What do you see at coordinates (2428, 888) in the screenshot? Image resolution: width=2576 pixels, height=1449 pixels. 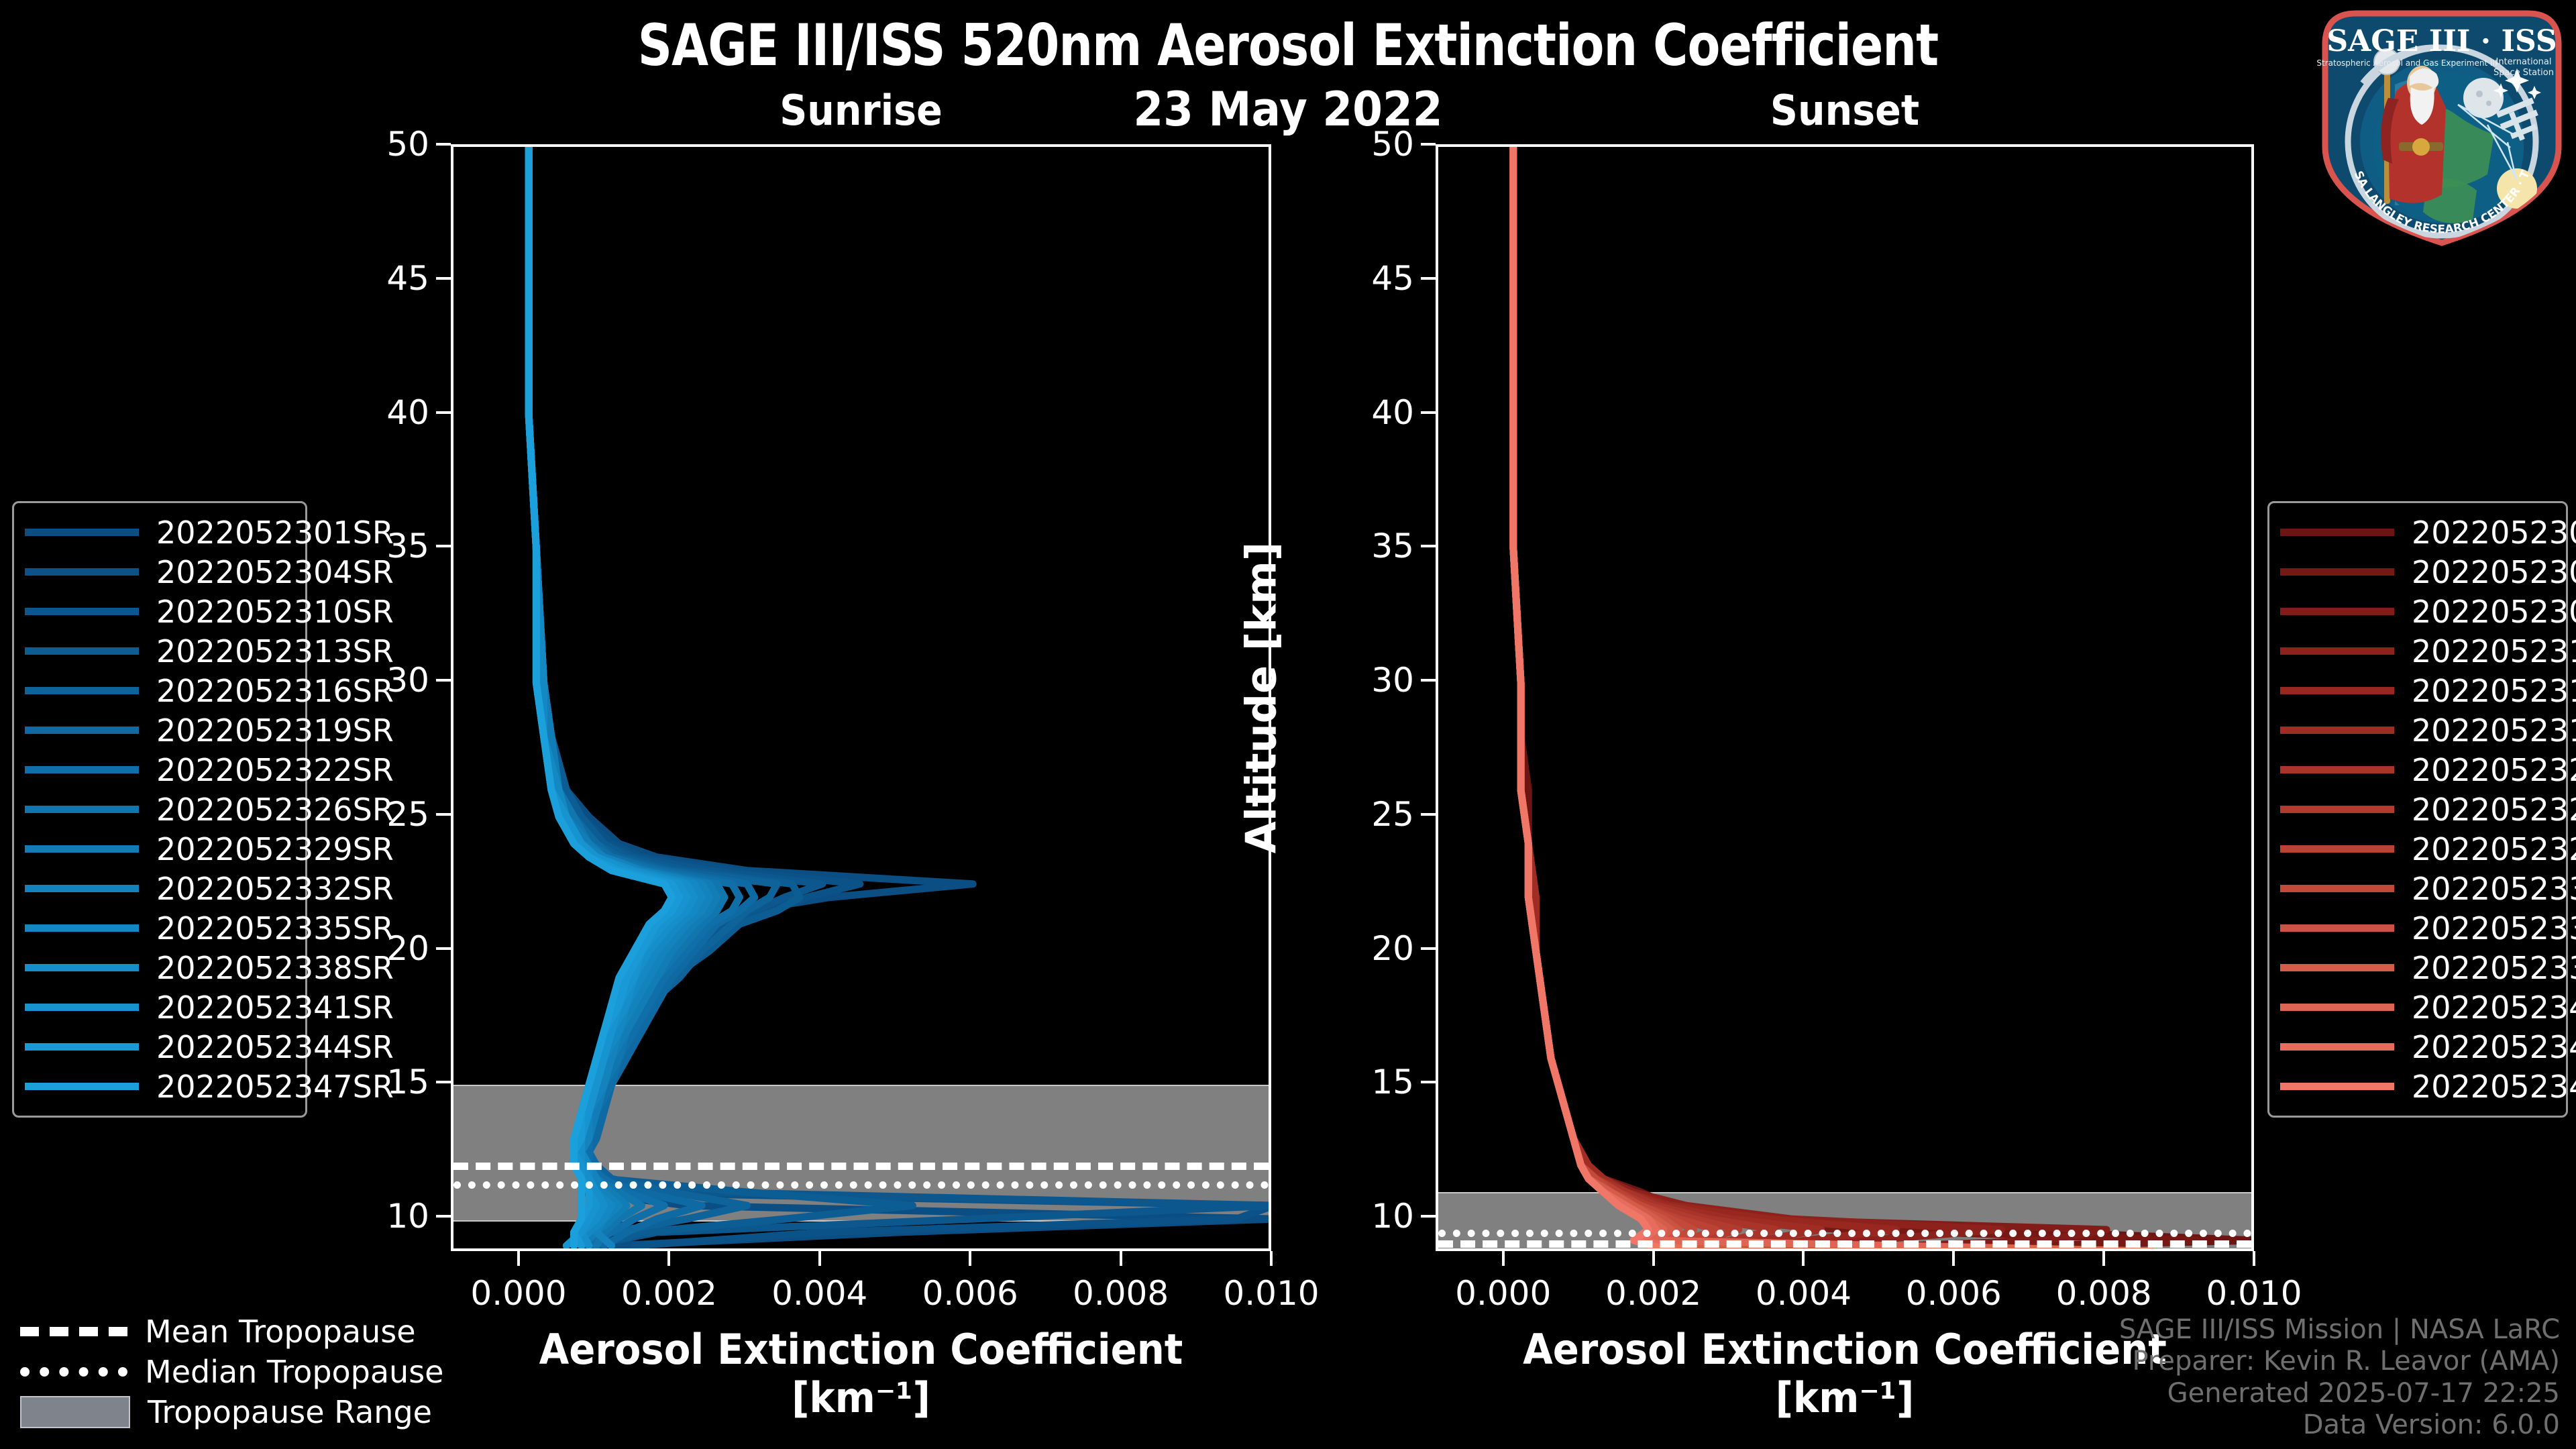 I see `sunset-legend-item: 2022052331SS` at bounding box center [2428, 888].